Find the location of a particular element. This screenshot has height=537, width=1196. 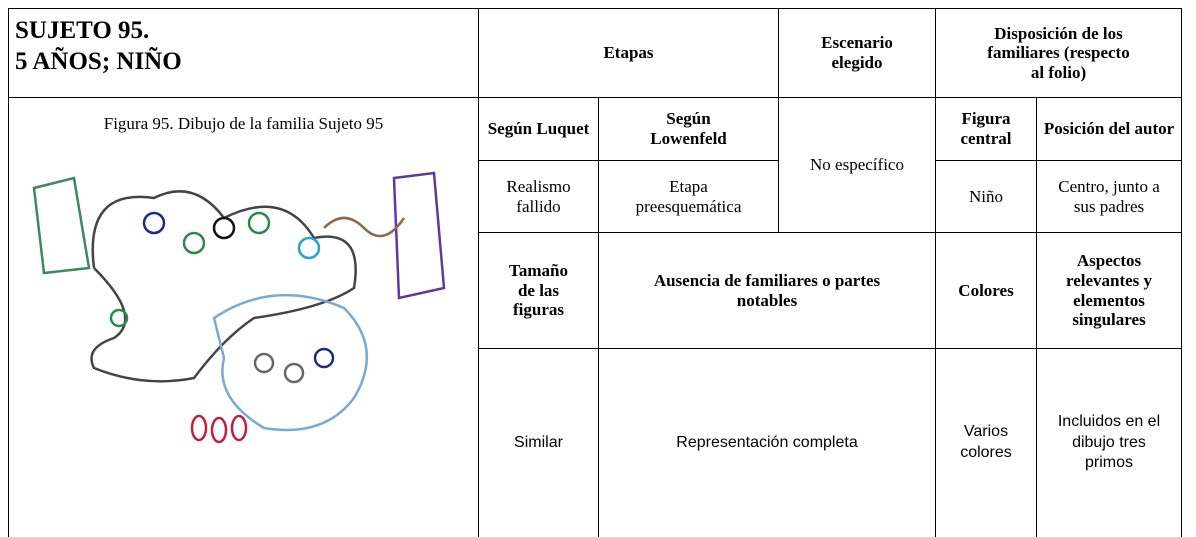

lowenfeld-value: Etapa preesquemática is located at coordinates (688, 196).